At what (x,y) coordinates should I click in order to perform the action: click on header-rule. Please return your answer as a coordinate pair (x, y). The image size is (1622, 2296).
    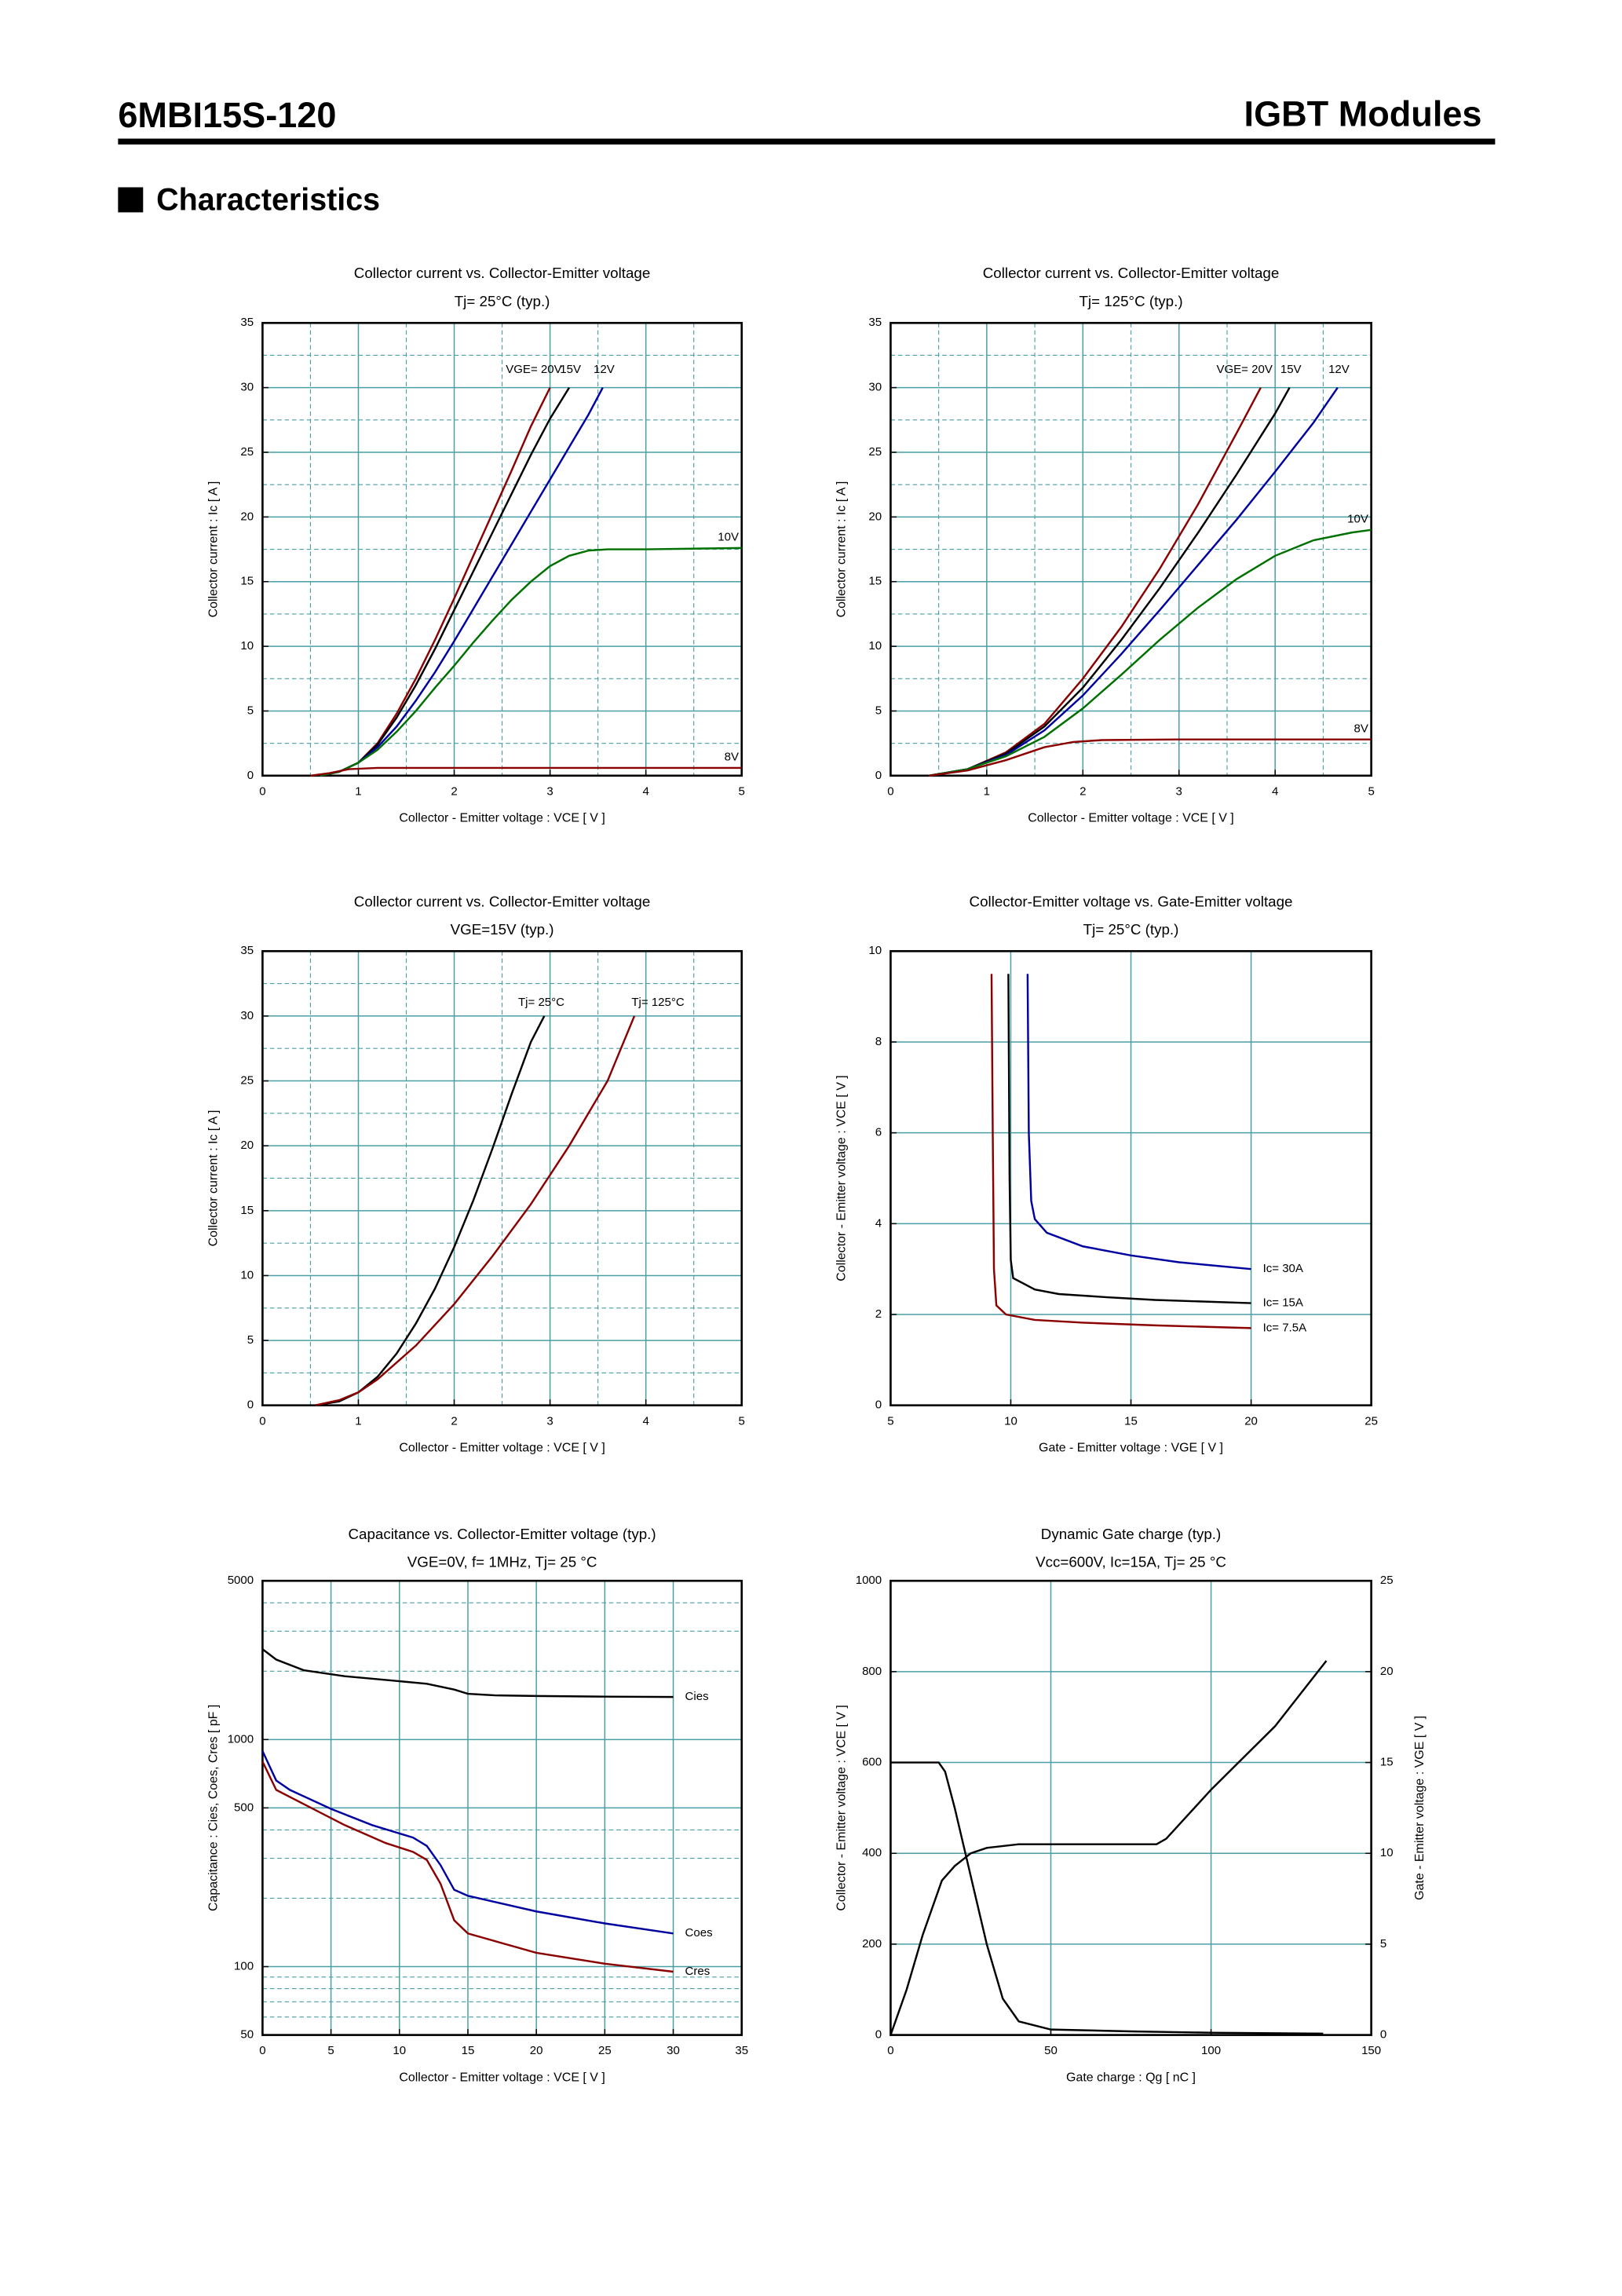
    Looking at the image, I should click on (807, 142).